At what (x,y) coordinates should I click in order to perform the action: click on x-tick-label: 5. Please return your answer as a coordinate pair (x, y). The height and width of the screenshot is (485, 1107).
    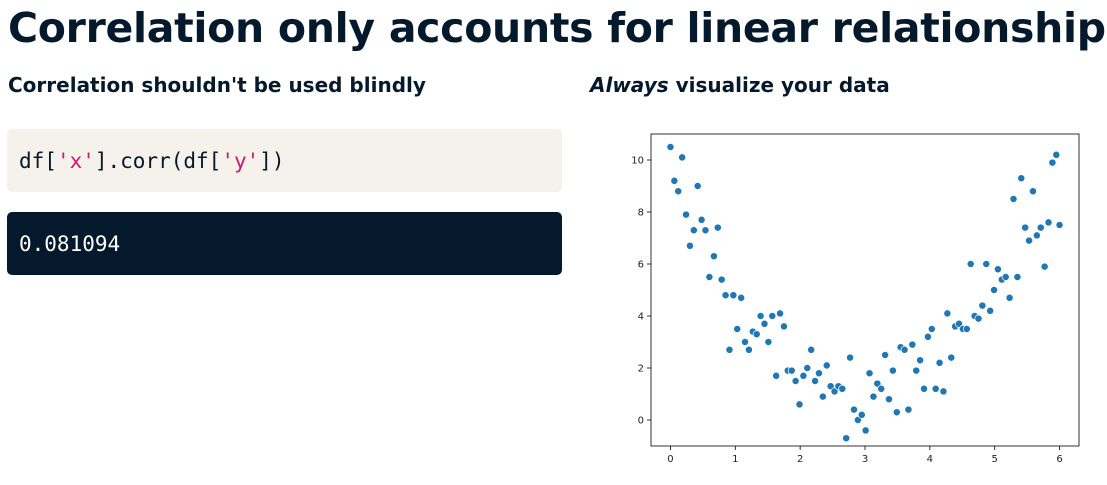
    Looking at the image, I should click on (995, 459).